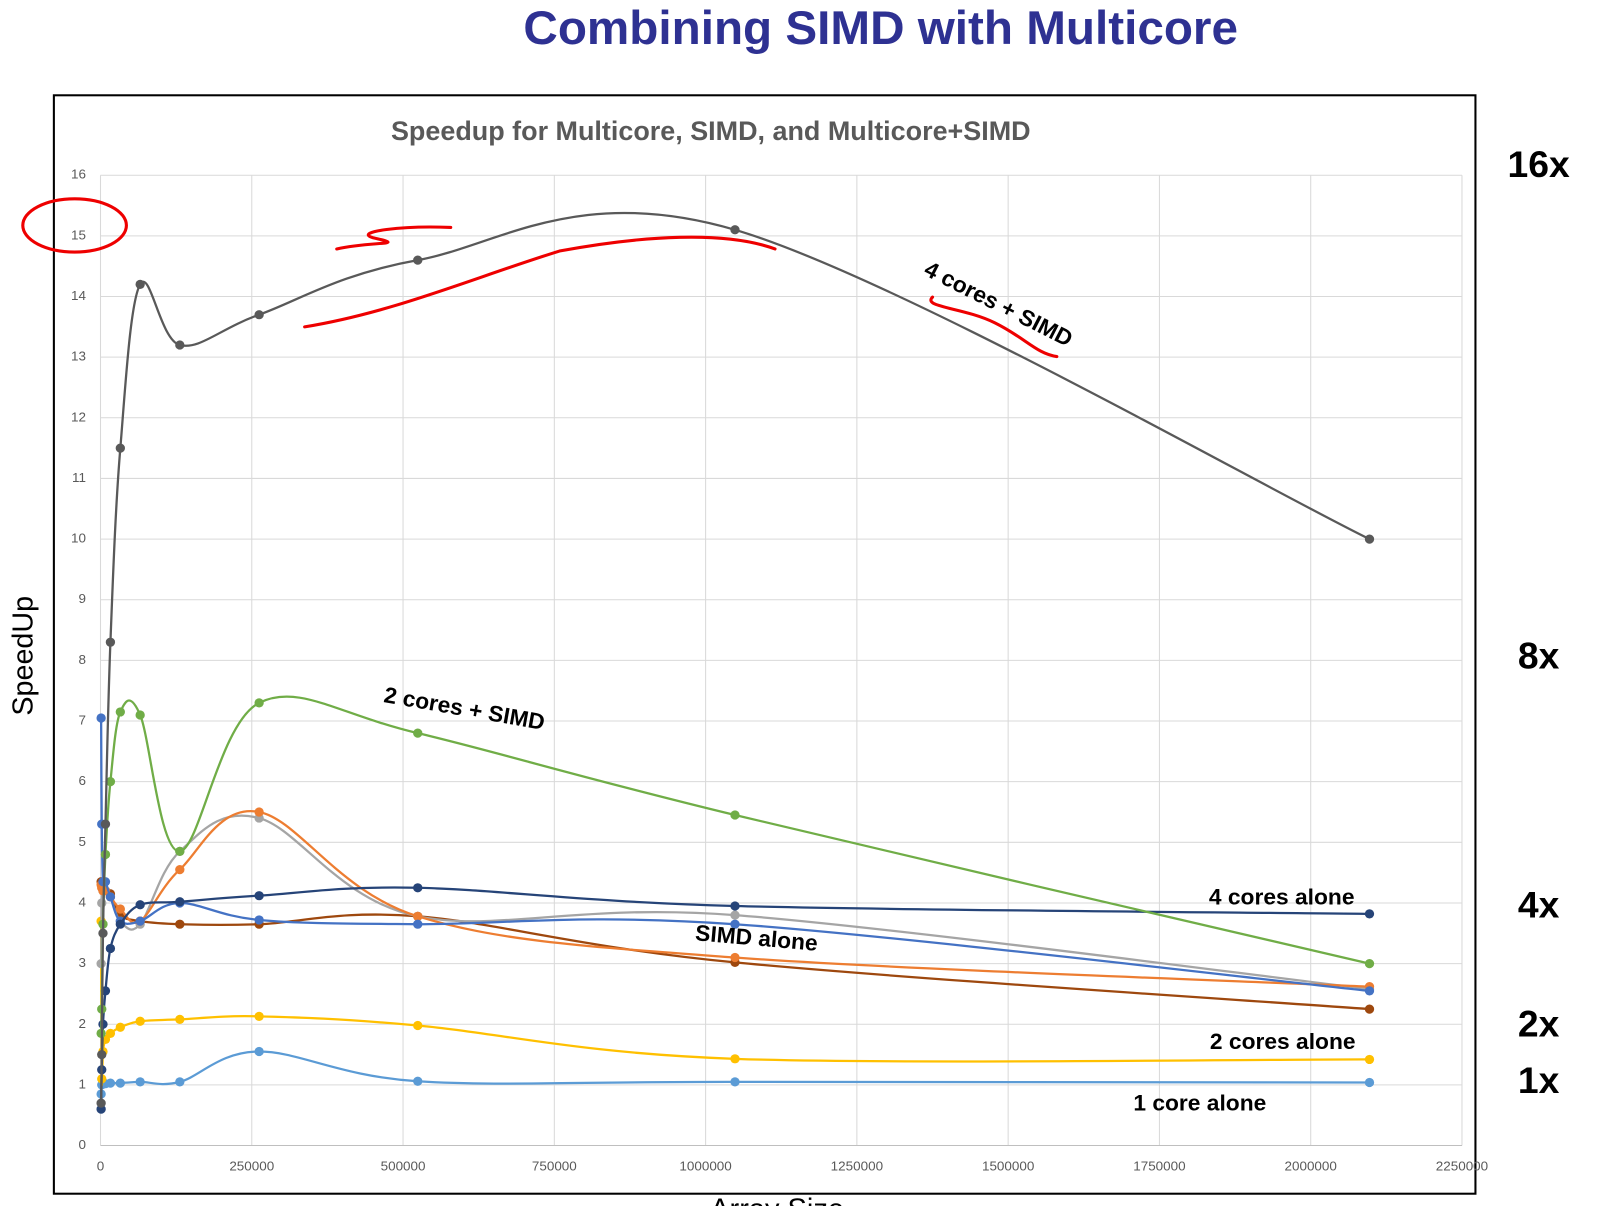 The image size is (1606, 1211). I want to click on y-tick-label: 15, so click(78, 234).